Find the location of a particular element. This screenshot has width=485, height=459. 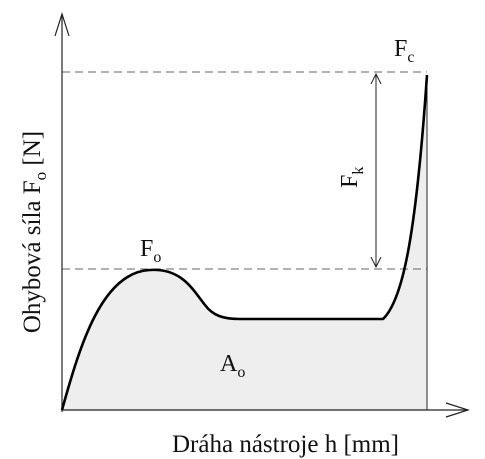

work-area-label: Ao is located at coordinates (232, 366).